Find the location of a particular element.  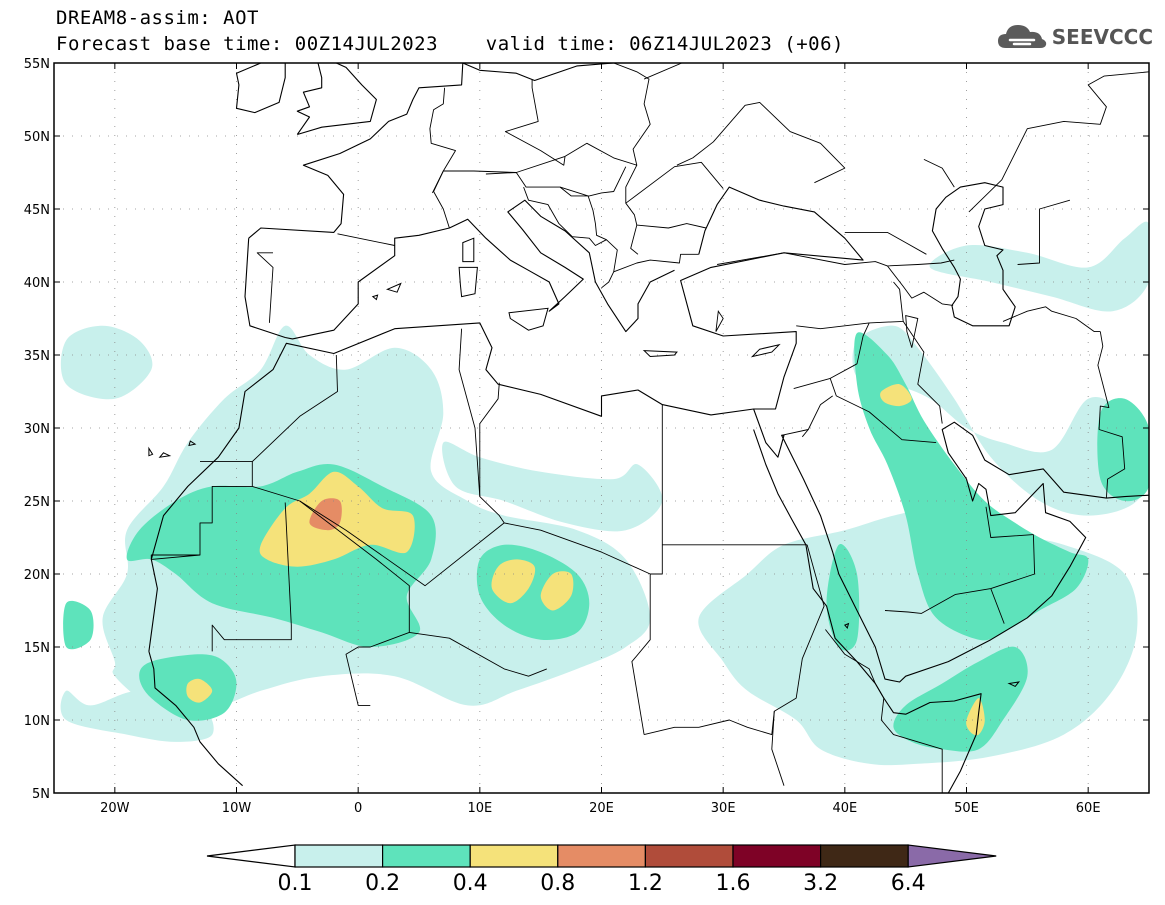

lon-tick-label: 30E is located at coordinates (723, 808).